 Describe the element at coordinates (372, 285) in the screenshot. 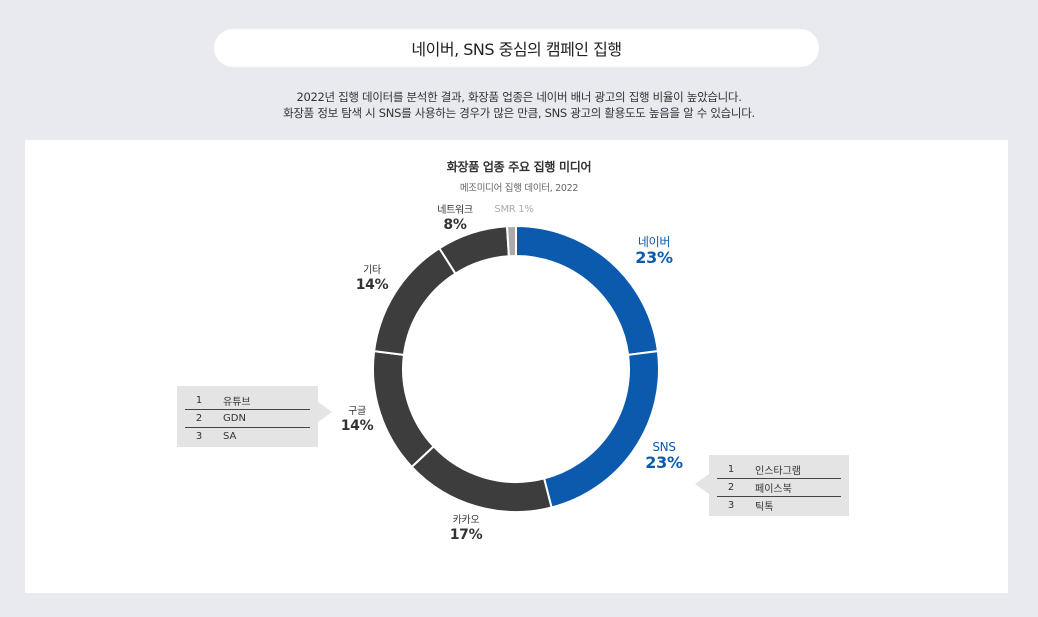

I see `label-etc-value: 14%` at that location.